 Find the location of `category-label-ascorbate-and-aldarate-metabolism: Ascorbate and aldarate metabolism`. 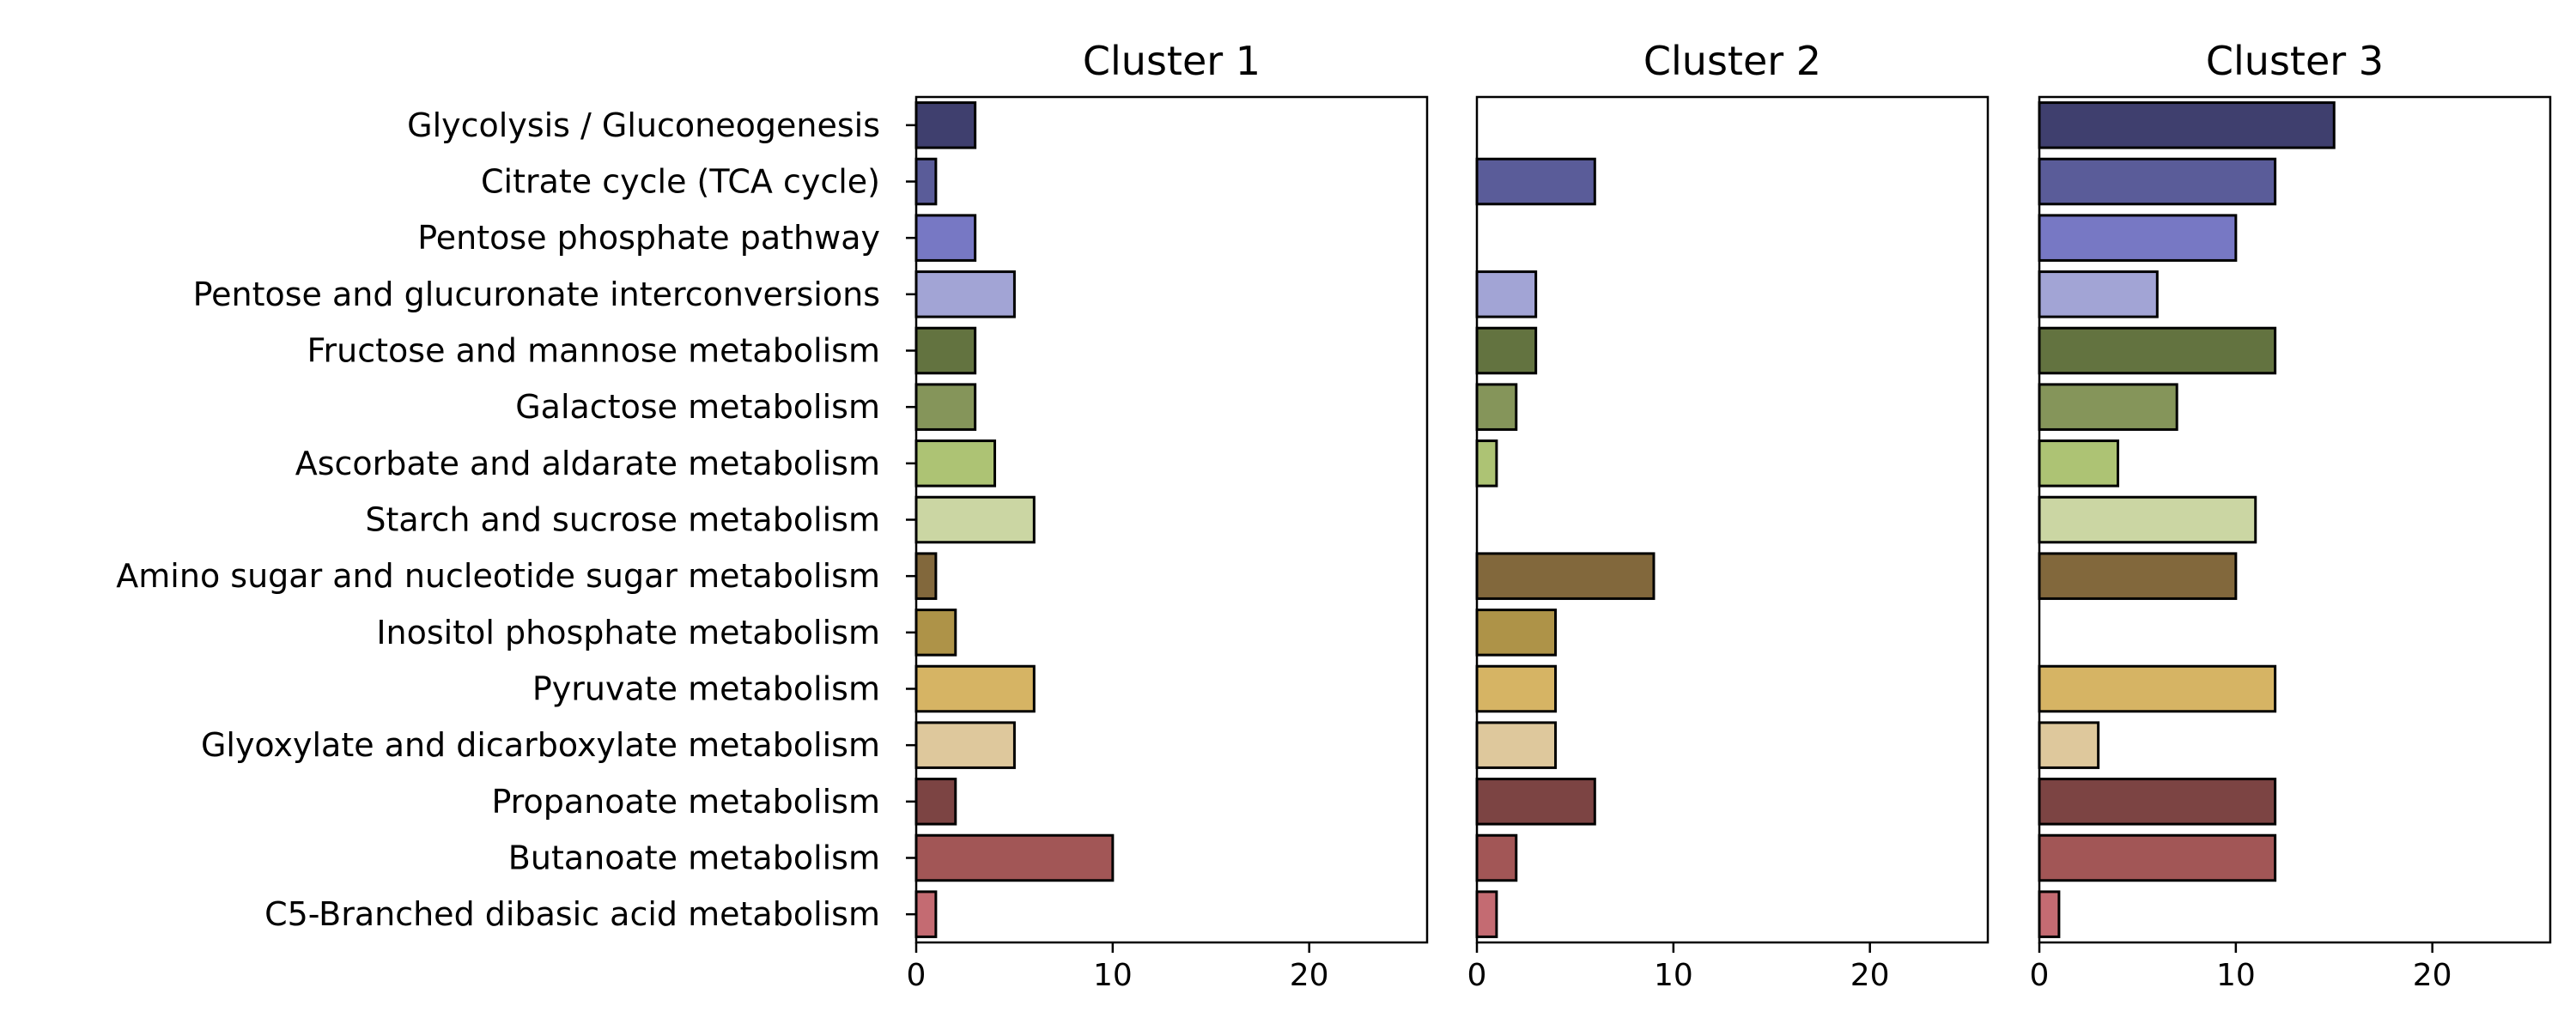

category-label-ascorbate-and-aldarate-metabolism: Ascorbate and aldarate metabolism is located at coordinates (587, 463).